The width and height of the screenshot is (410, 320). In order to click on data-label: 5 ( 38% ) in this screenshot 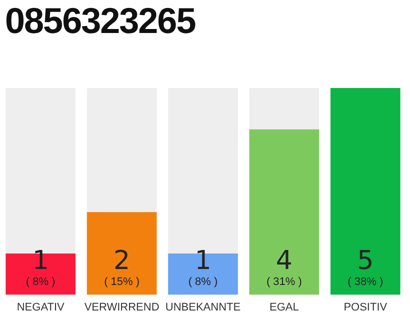, I will do `click(366, 267)`.